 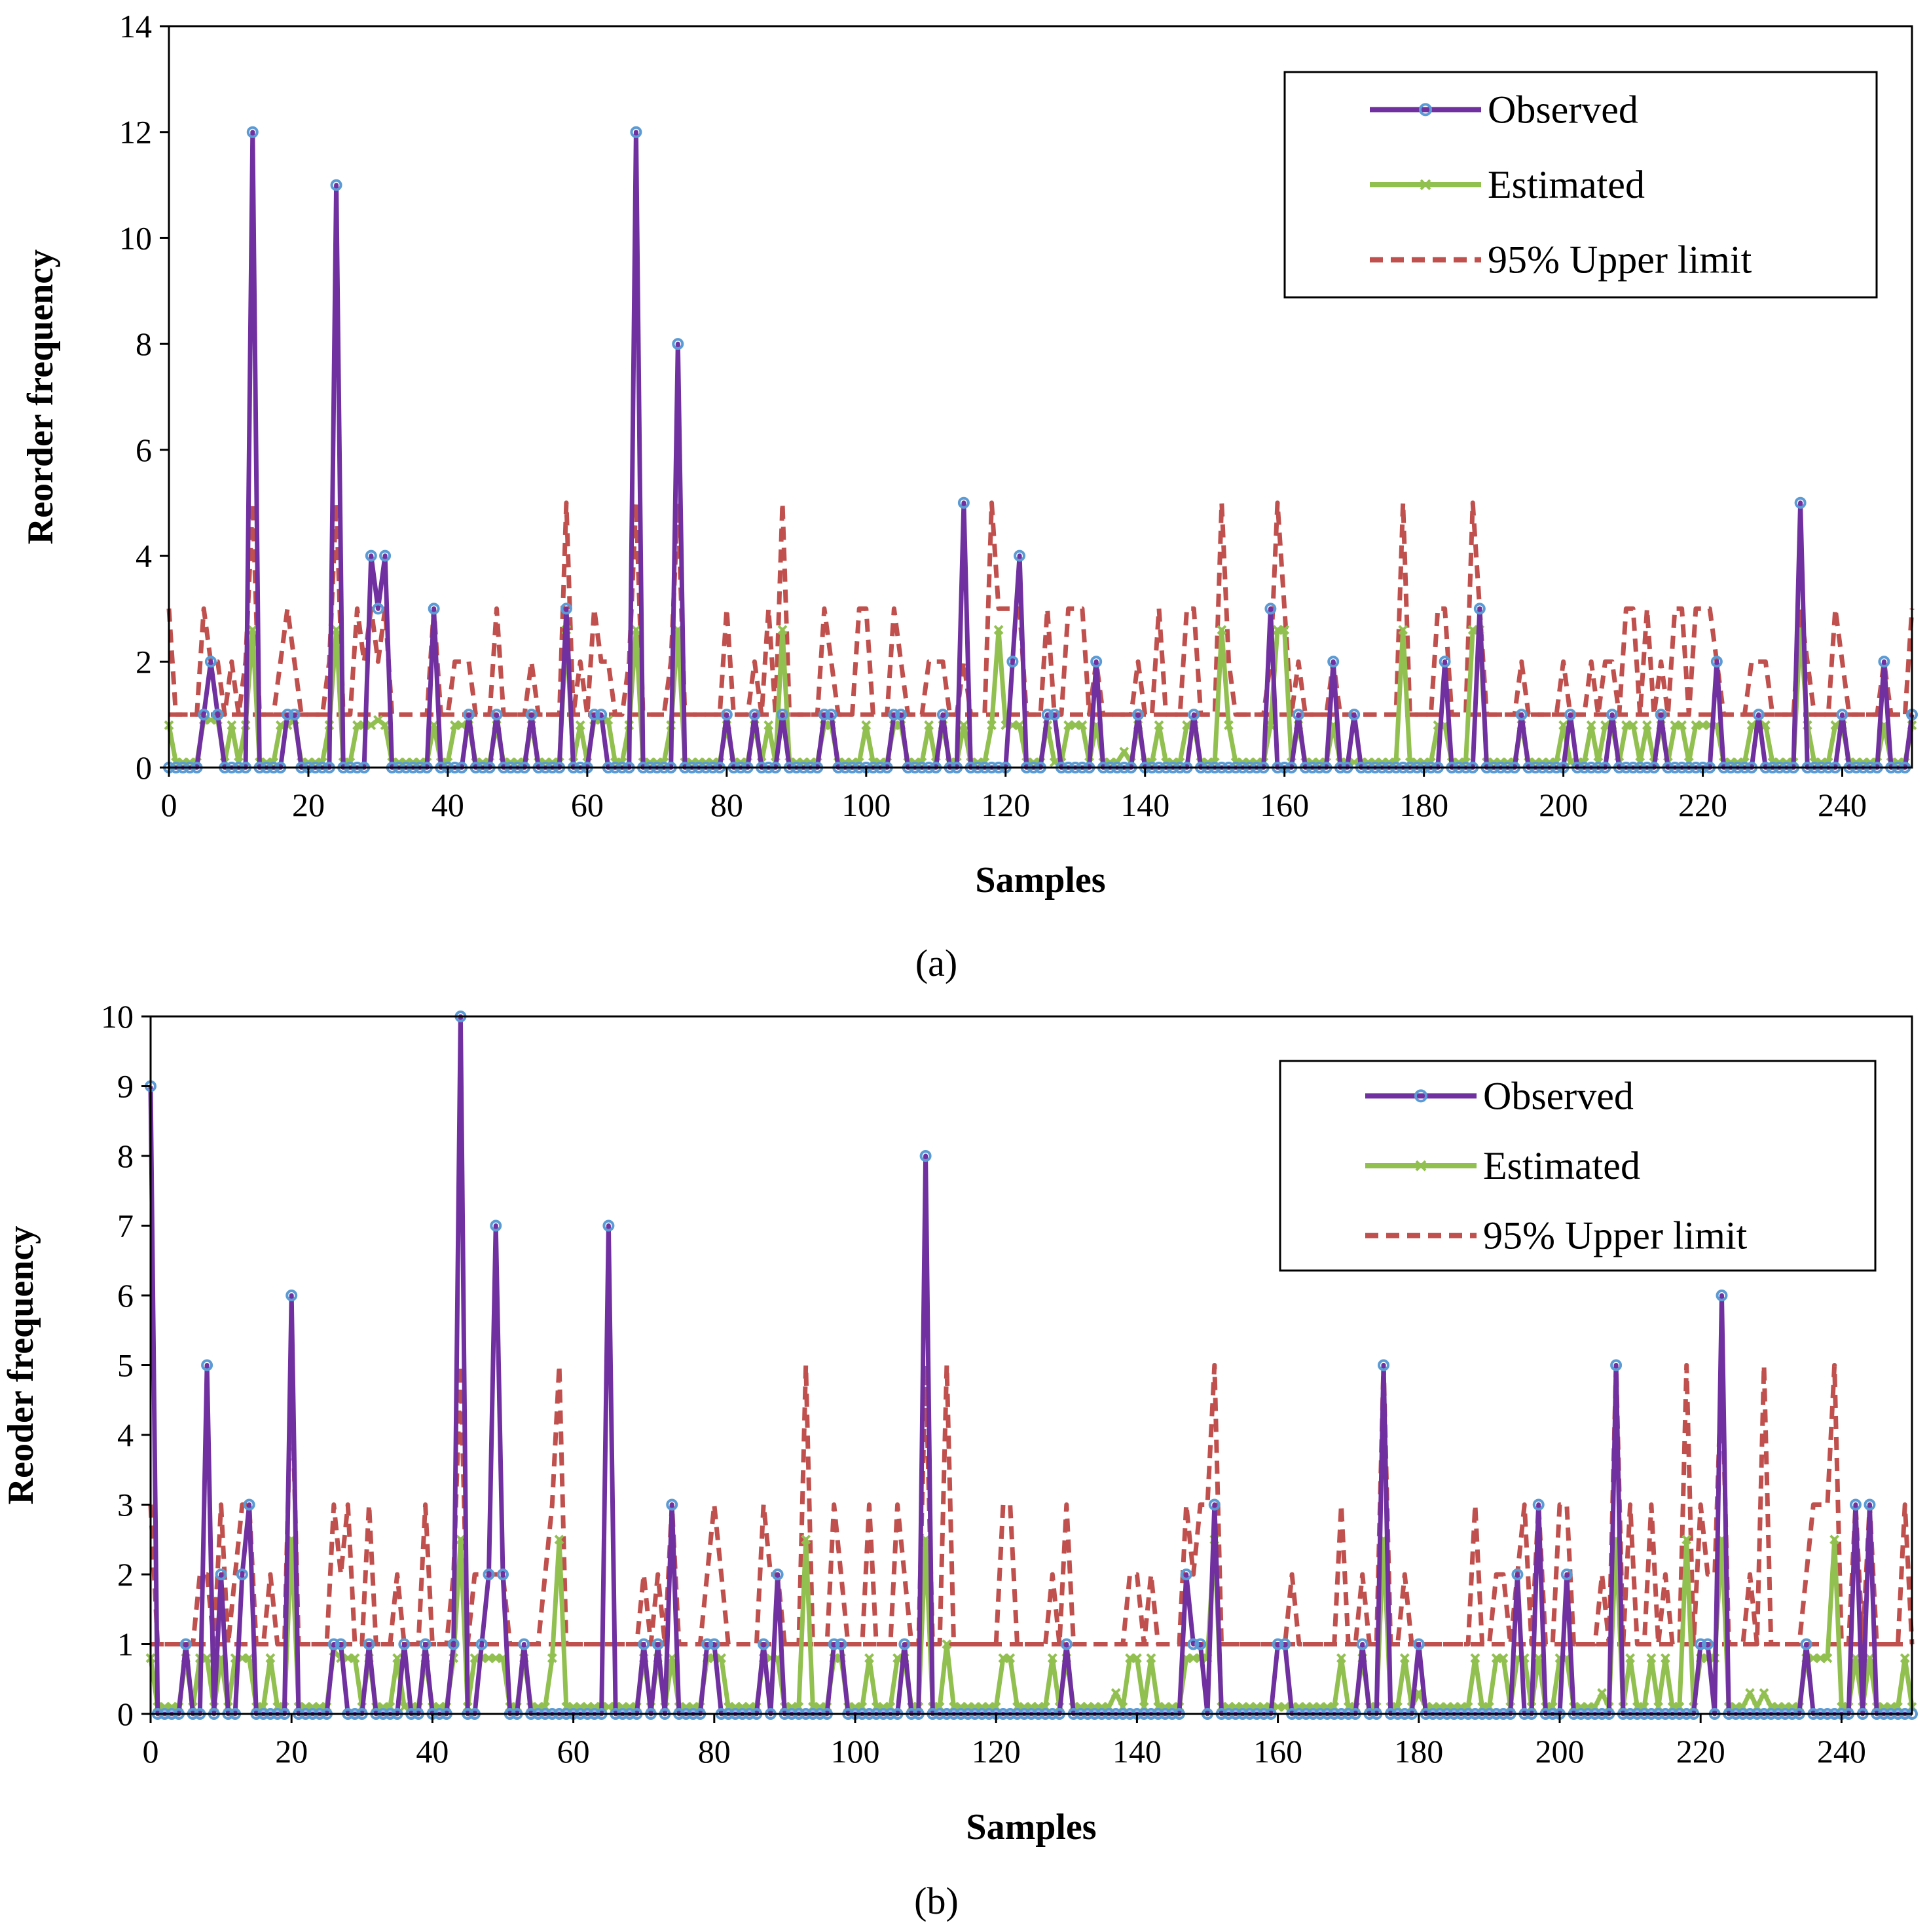 I want to click on x-tick-label: 20, so click(x=292, y=1751).